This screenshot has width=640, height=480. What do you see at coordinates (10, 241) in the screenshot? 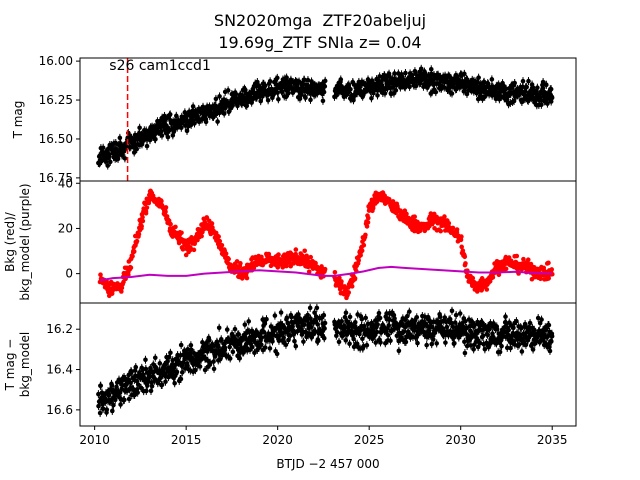
I see `middle-y-label: Bkg (red)/` at bounding box center [10, 241].